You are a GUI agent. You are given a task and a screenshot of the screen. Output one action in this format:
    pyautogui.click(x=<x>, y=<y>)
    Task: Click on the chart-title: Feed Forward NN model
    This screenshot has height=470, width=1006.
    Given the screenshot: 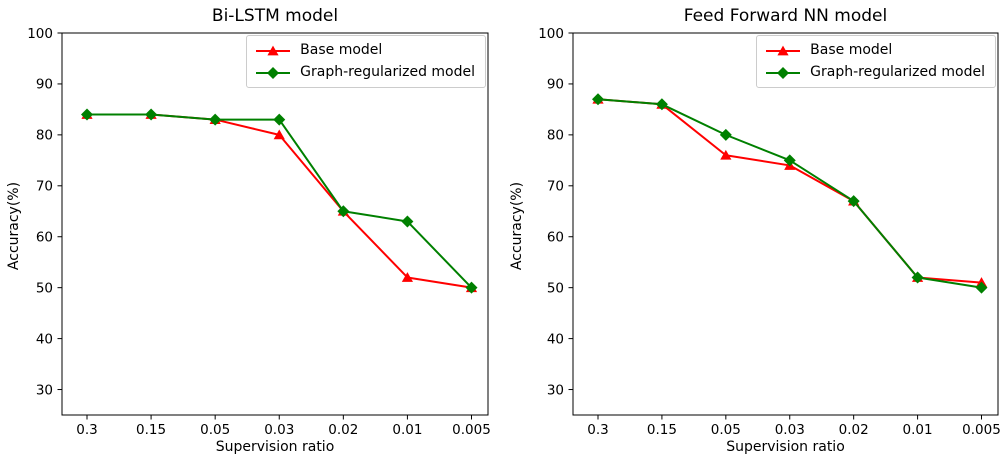 What is the action you would take?
    pyautogui.click(x=785, y=16)
    